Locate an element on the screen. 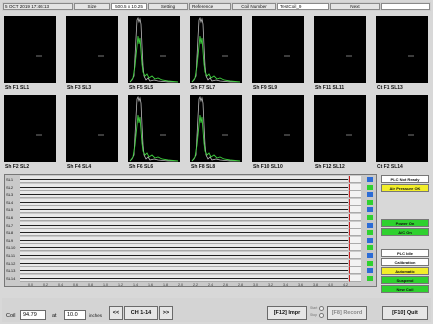 The height and width of the screenshot is (324, 433). thumbnail-label: Sh F9 SL9 is located at coordinates (265, 88).